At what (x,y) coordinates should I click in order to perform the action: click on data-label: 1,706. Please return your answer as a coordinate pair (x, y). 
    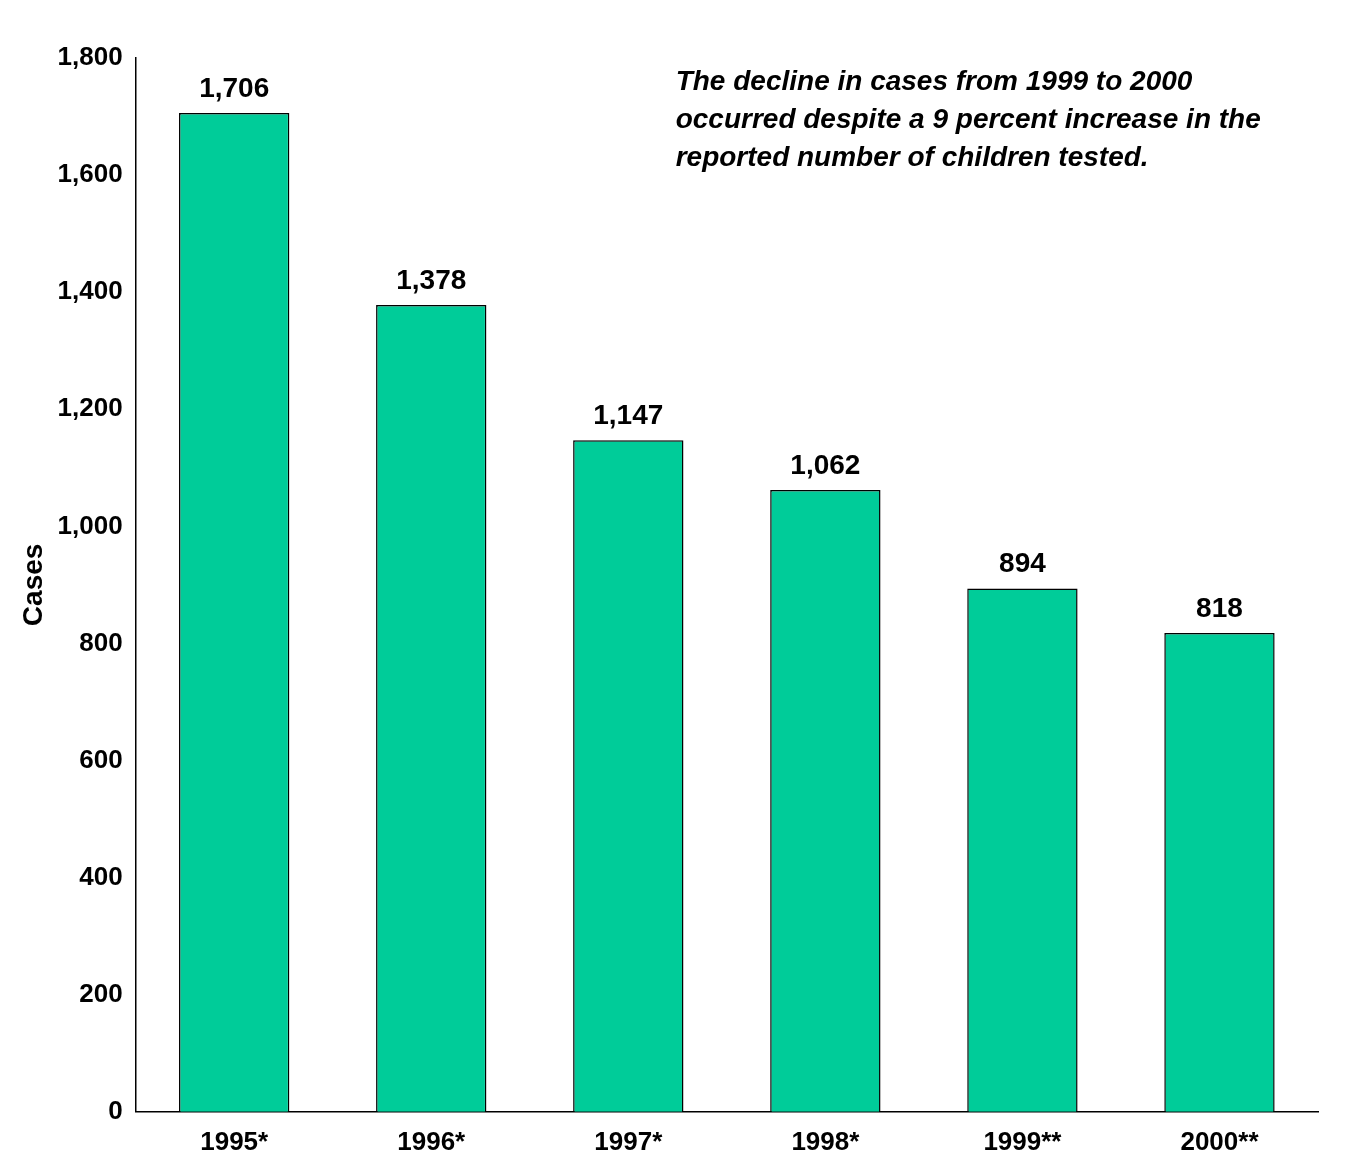
    Looking at the image, I should click on (234, 87).